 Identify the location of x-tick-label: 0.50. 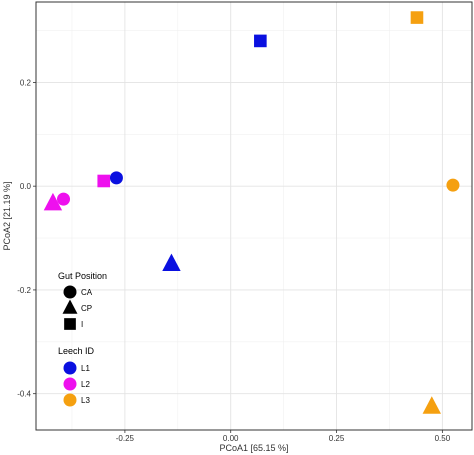
(443, 438).